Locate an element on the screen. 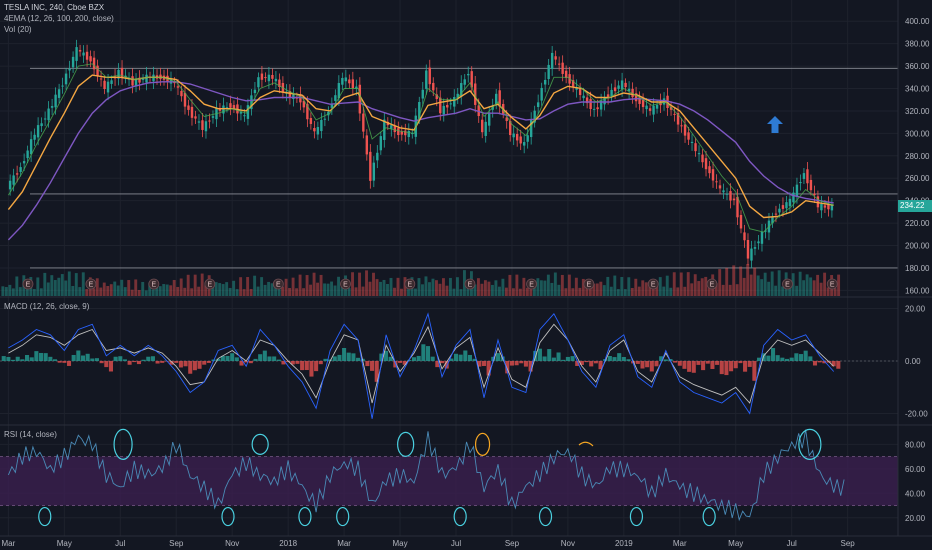 The height and width of the screenshot is (550, 932). volume-legend: Vol (20) is located at coordinates (18, 29).